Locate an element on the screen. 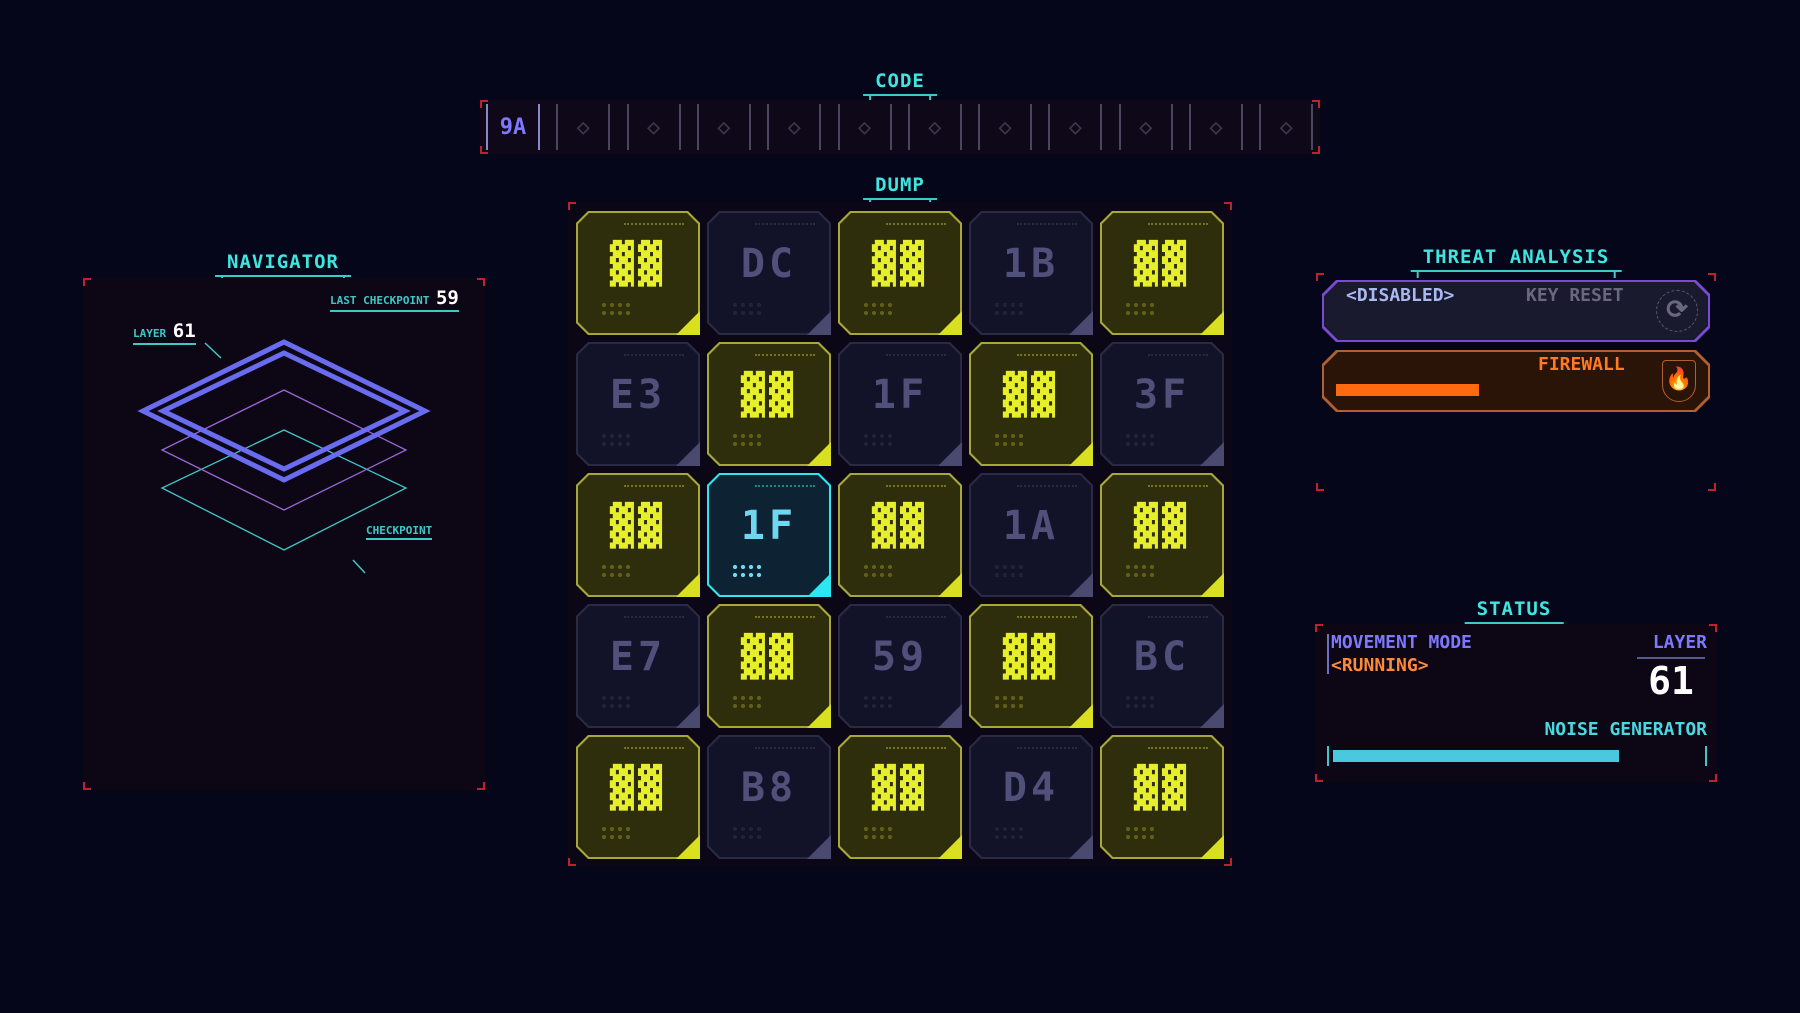  layer-value: 61 is located at coordinates (184, 331).